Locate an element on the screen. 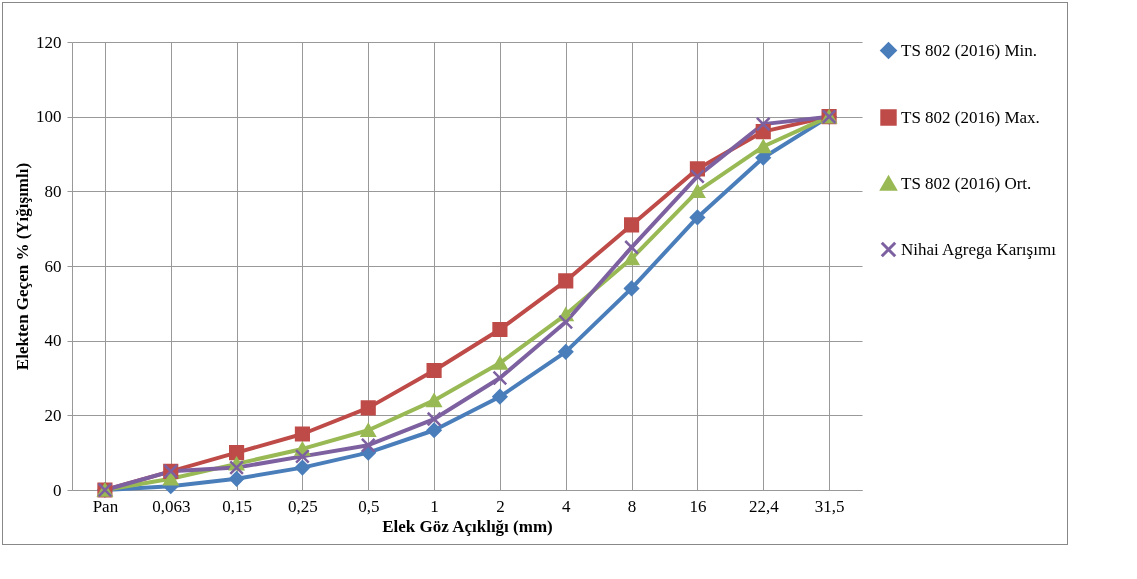  y-tick-label: 20 is located at coordinates (53, 415).